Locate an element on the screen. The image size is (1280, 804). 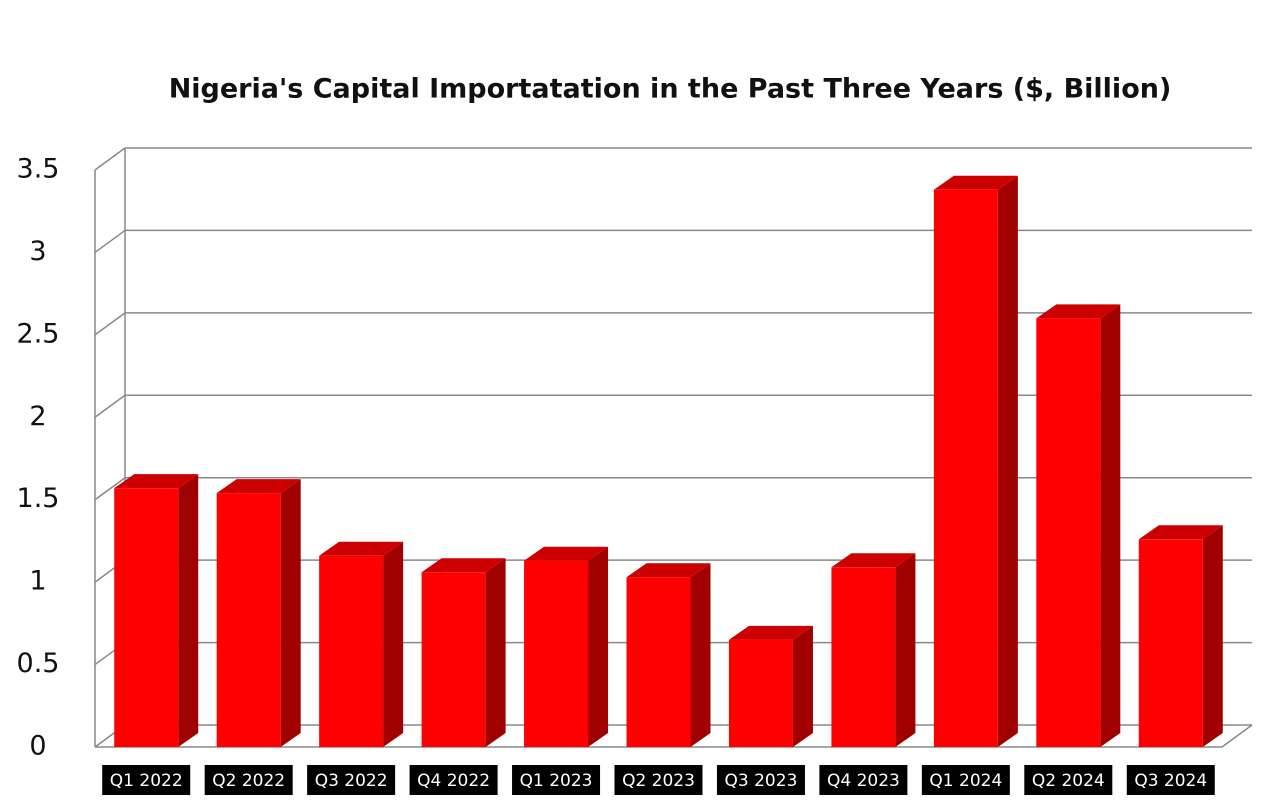
x-tick-label: Q3 2024 is located at coordinates (1170, 781).